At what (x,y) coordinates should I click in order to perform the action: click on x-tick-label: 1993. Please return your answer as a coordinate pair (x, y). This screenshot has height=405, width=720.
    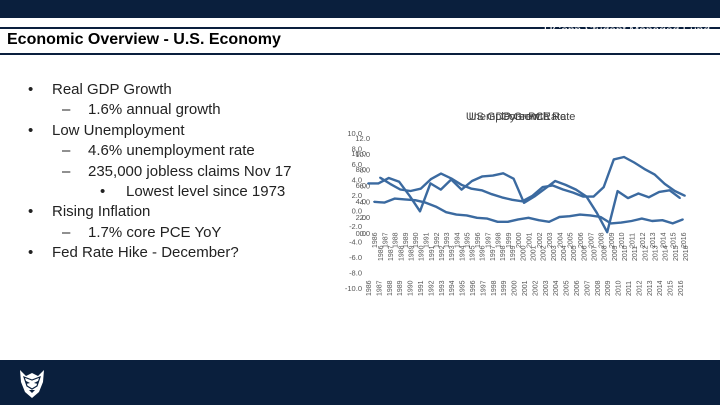
    Looking at the image, I should click on (442, 288).